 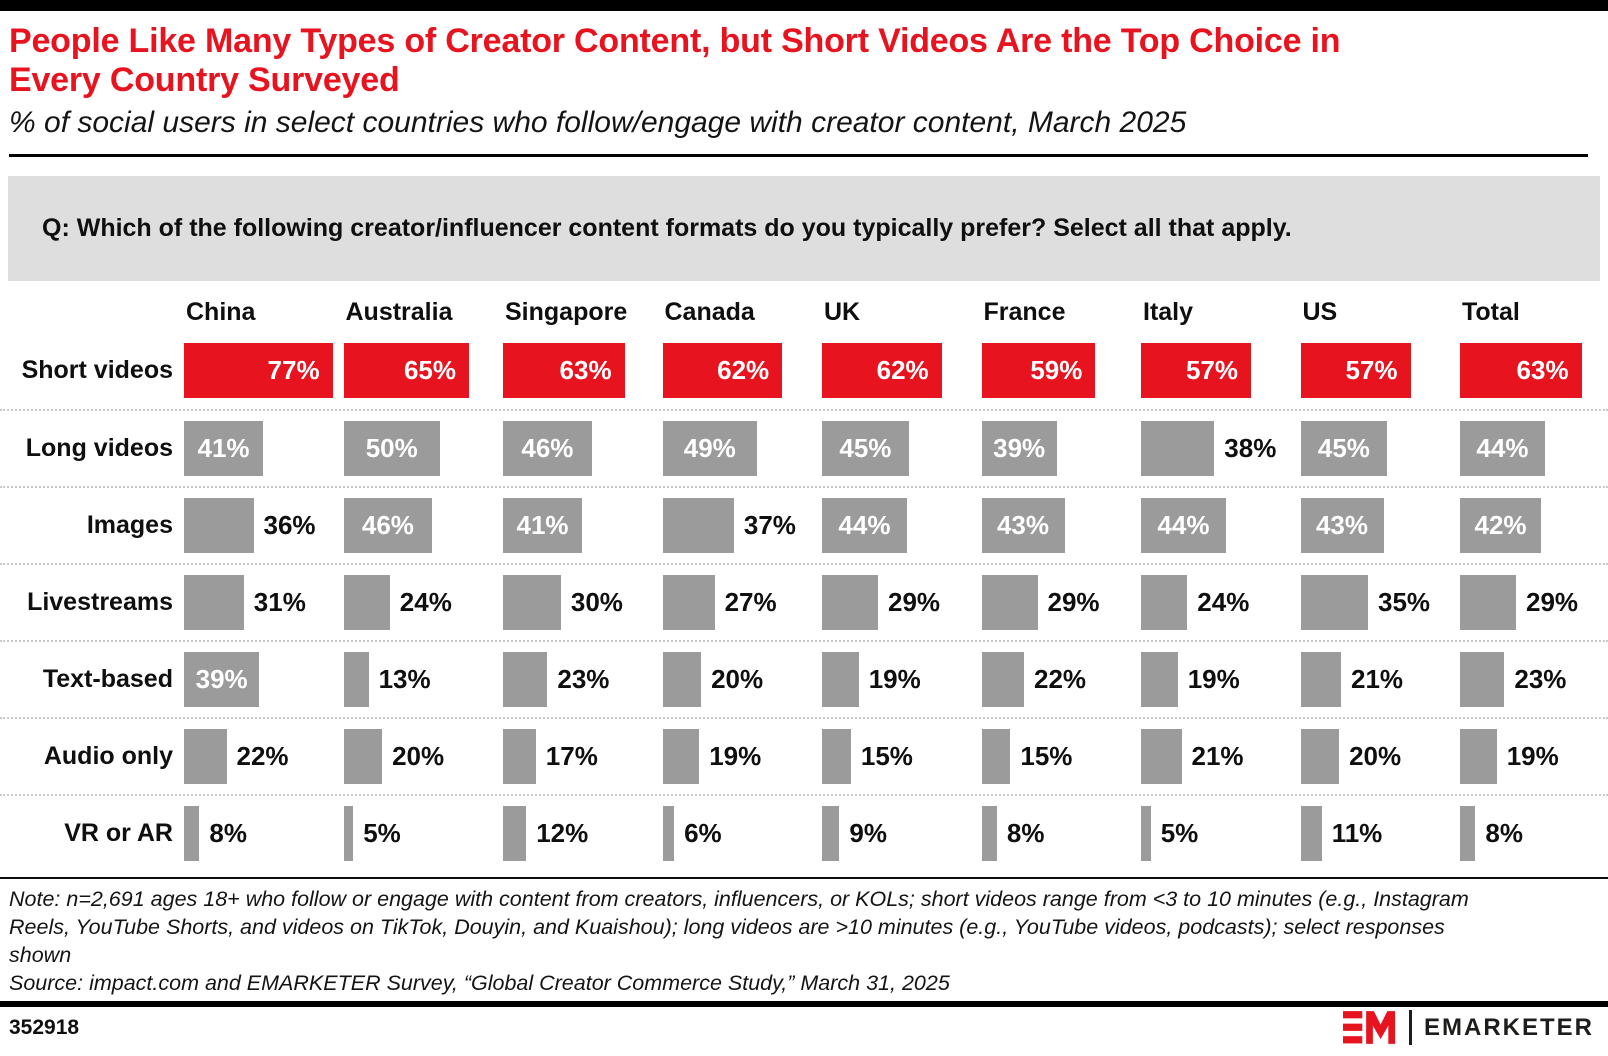 What do you see at coordinates (688, 602) in the screenshot?
I see `bar-livestreams-canada` at bounding box center [688, 602].